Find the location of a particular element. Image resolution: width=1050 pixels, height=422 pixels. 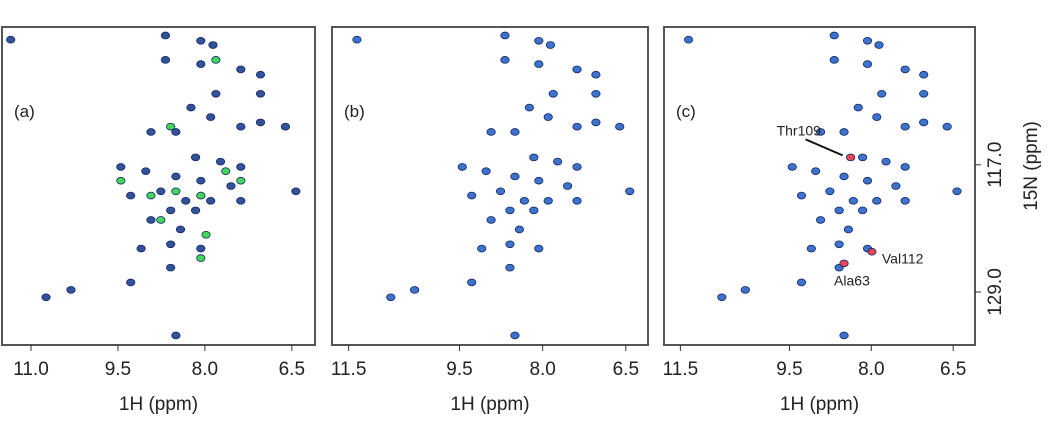

panel-label: (b) is located at coordinates (354, 111).